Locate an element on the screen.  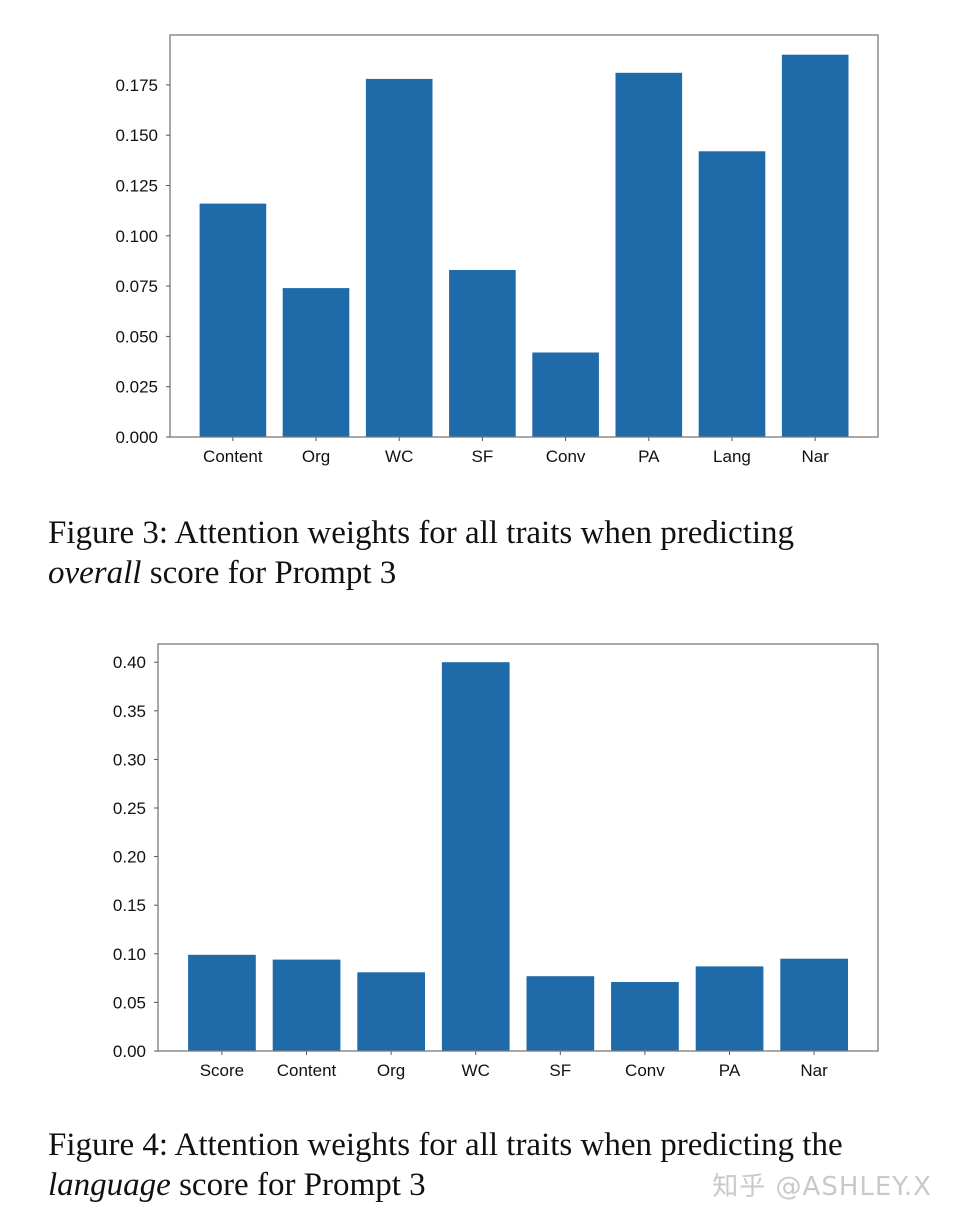
y-tick-label: 0.30 is located at coordinates (129, 759).